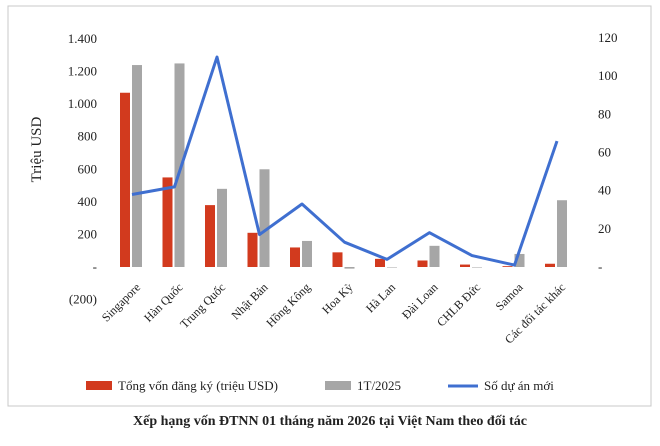  Describe the element at coordinates (604, 228) in the screenshot. I see `y2-tick-label: 20` at that location.